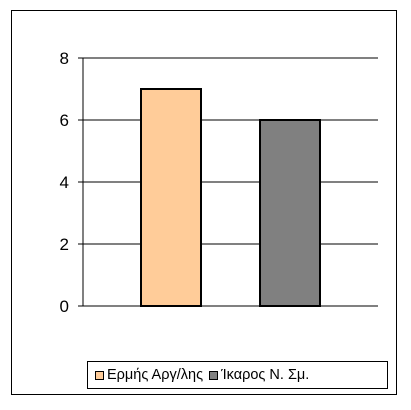 Image resolution: width=411 pixels, height=410 pixels. Describe the element at coordinates (155, 375) in the screenshot. I see `legend-label-ermis: Ερμής Αργ/λης` at that location.